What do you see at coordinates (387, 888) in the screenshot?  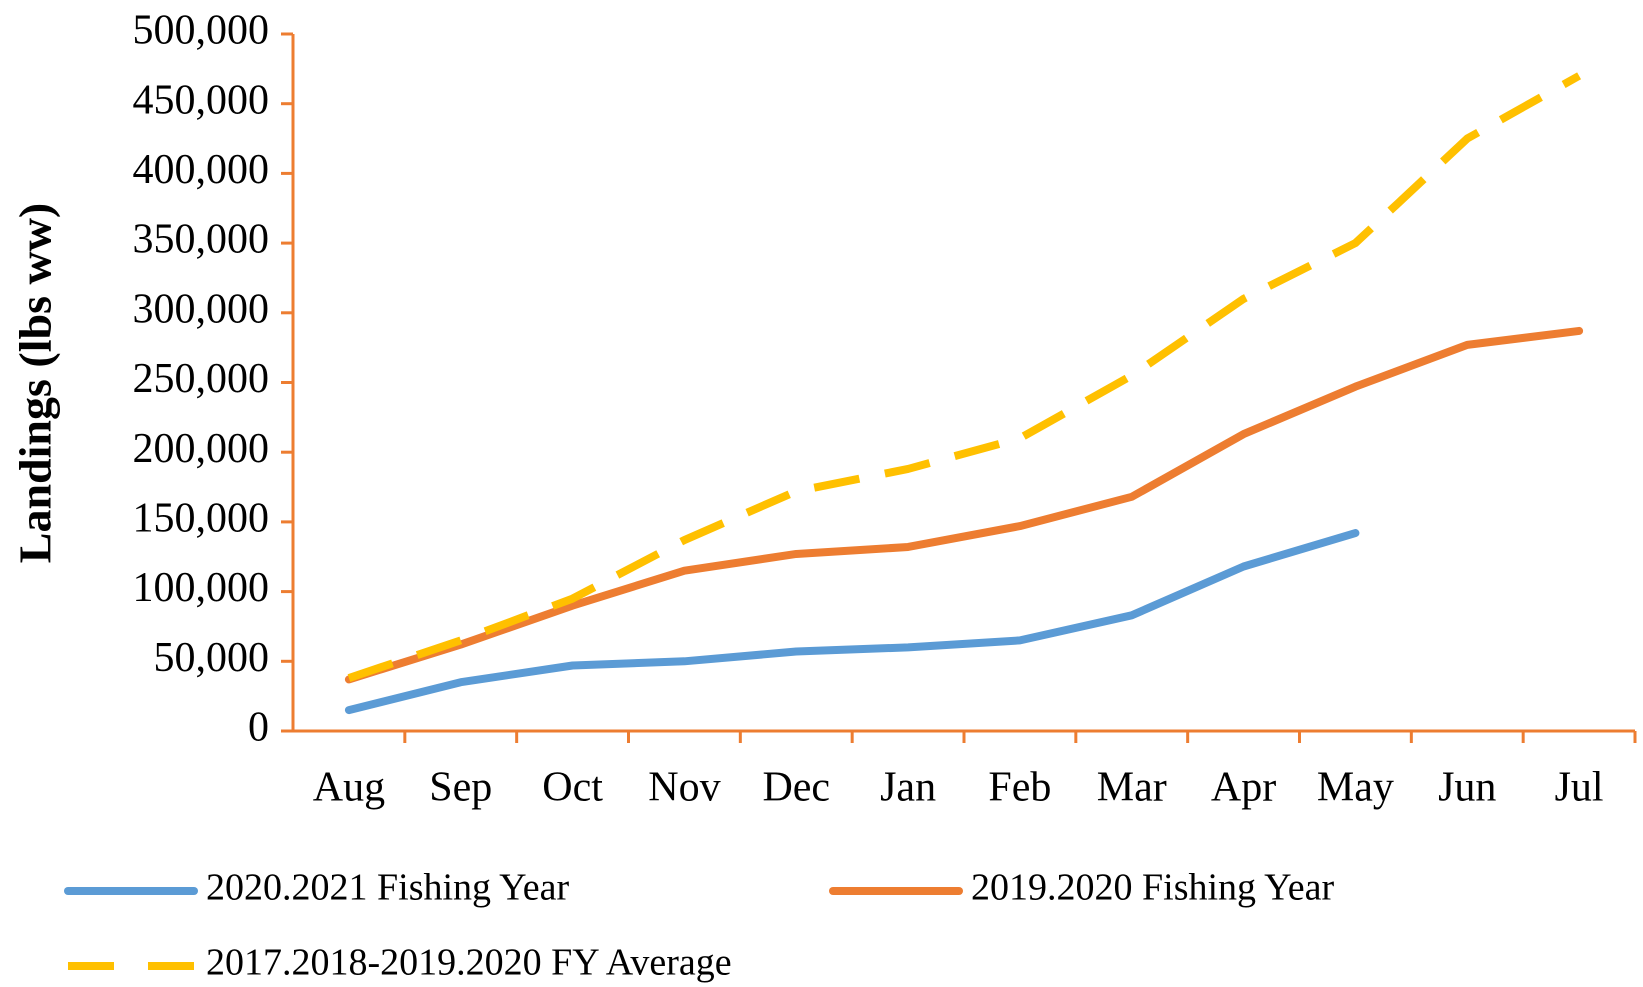 I see `legend-label: 2020.2021 Fishing Year` at bounding box center [387, 888].